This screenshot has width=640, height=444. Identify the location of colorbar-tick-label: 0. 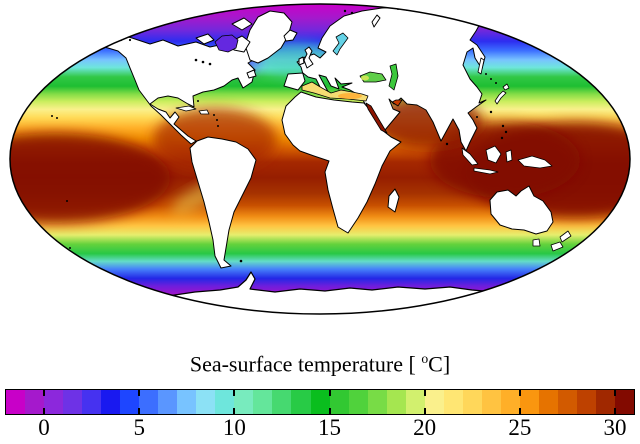
(44, 427).